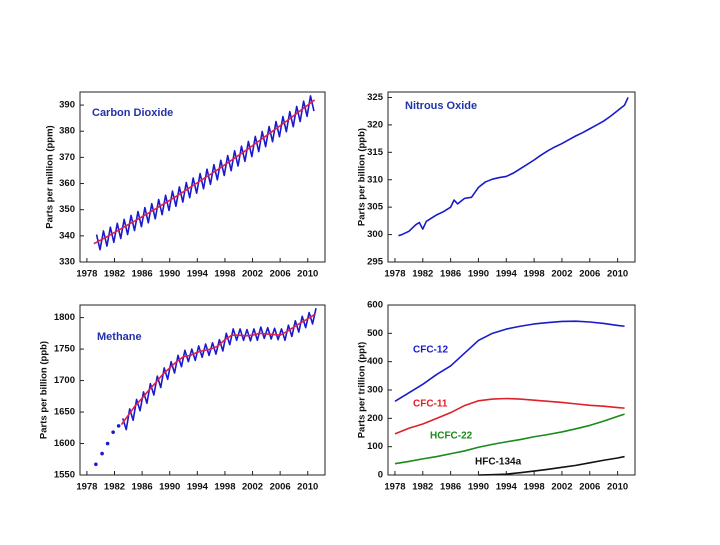 This screenshot has height=545, width=720. Describe the element at coordinates (375, 179) in the screenshot. I see `y-tick-label: 310` at that location.